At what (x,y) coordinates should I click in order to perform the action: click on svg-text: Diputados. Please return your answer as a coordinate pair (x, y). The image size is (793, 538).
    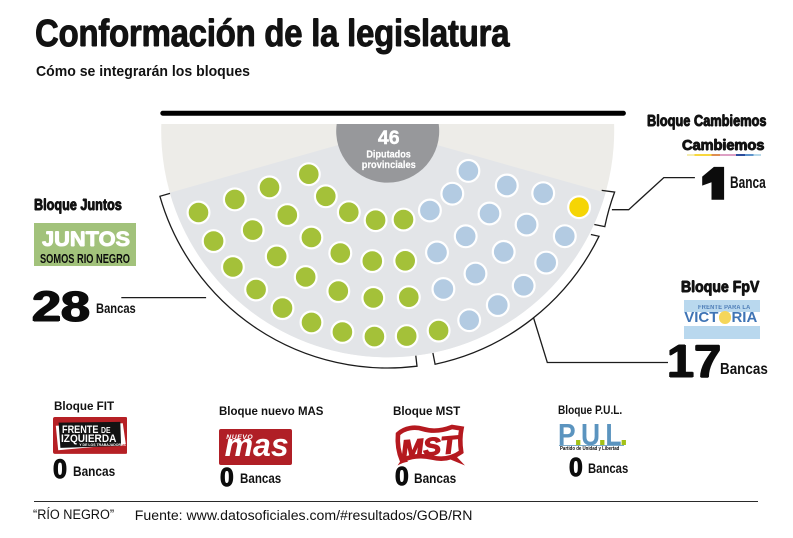
    Looking at the image, I should click on (388, 155).